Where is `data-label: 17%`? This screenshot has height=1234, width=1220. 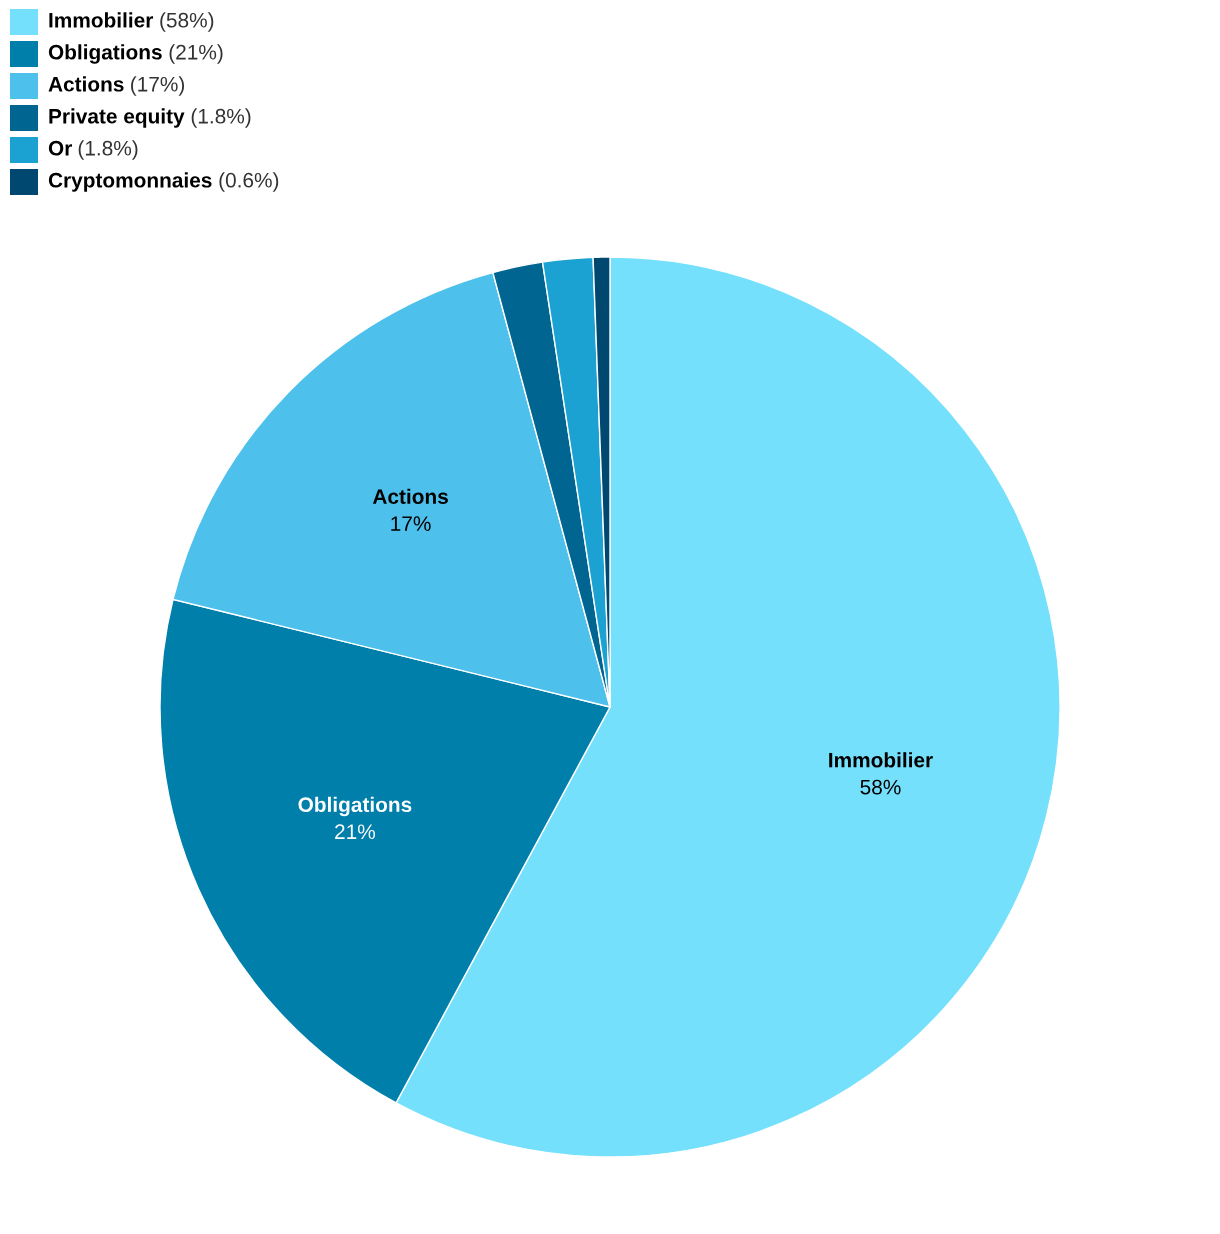 data-label: 17% is located at coordinates (411, 523).